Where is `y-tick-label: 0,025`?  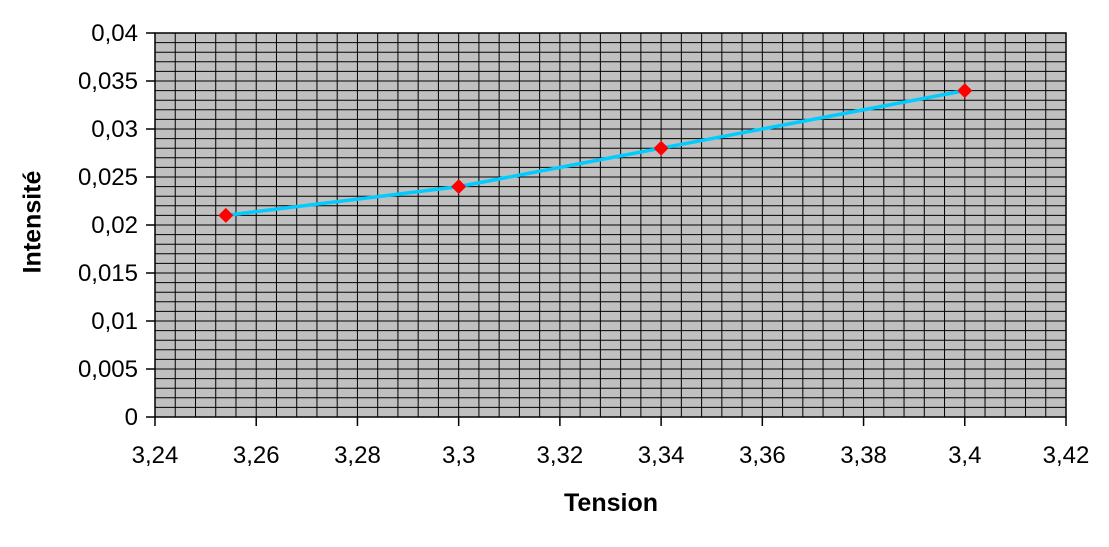
y-tick-label: 0,025 is located at coordinates (108, 177).